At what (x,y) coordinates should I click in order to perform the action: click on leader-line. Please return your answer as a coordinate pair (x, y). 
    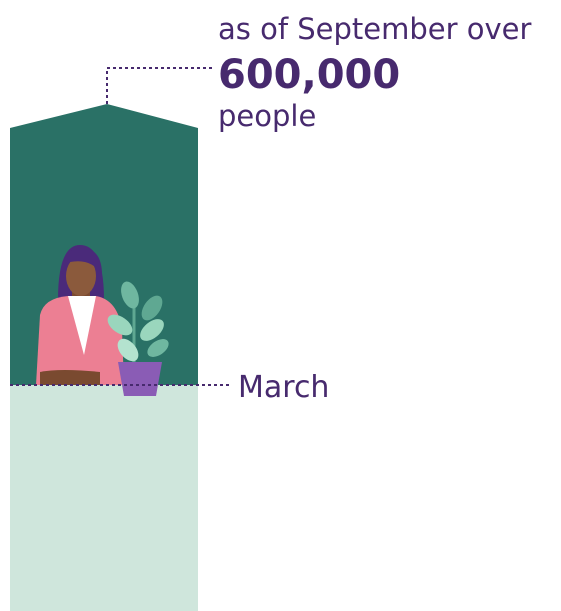
    Looking at the image, I should click on (159, 85).